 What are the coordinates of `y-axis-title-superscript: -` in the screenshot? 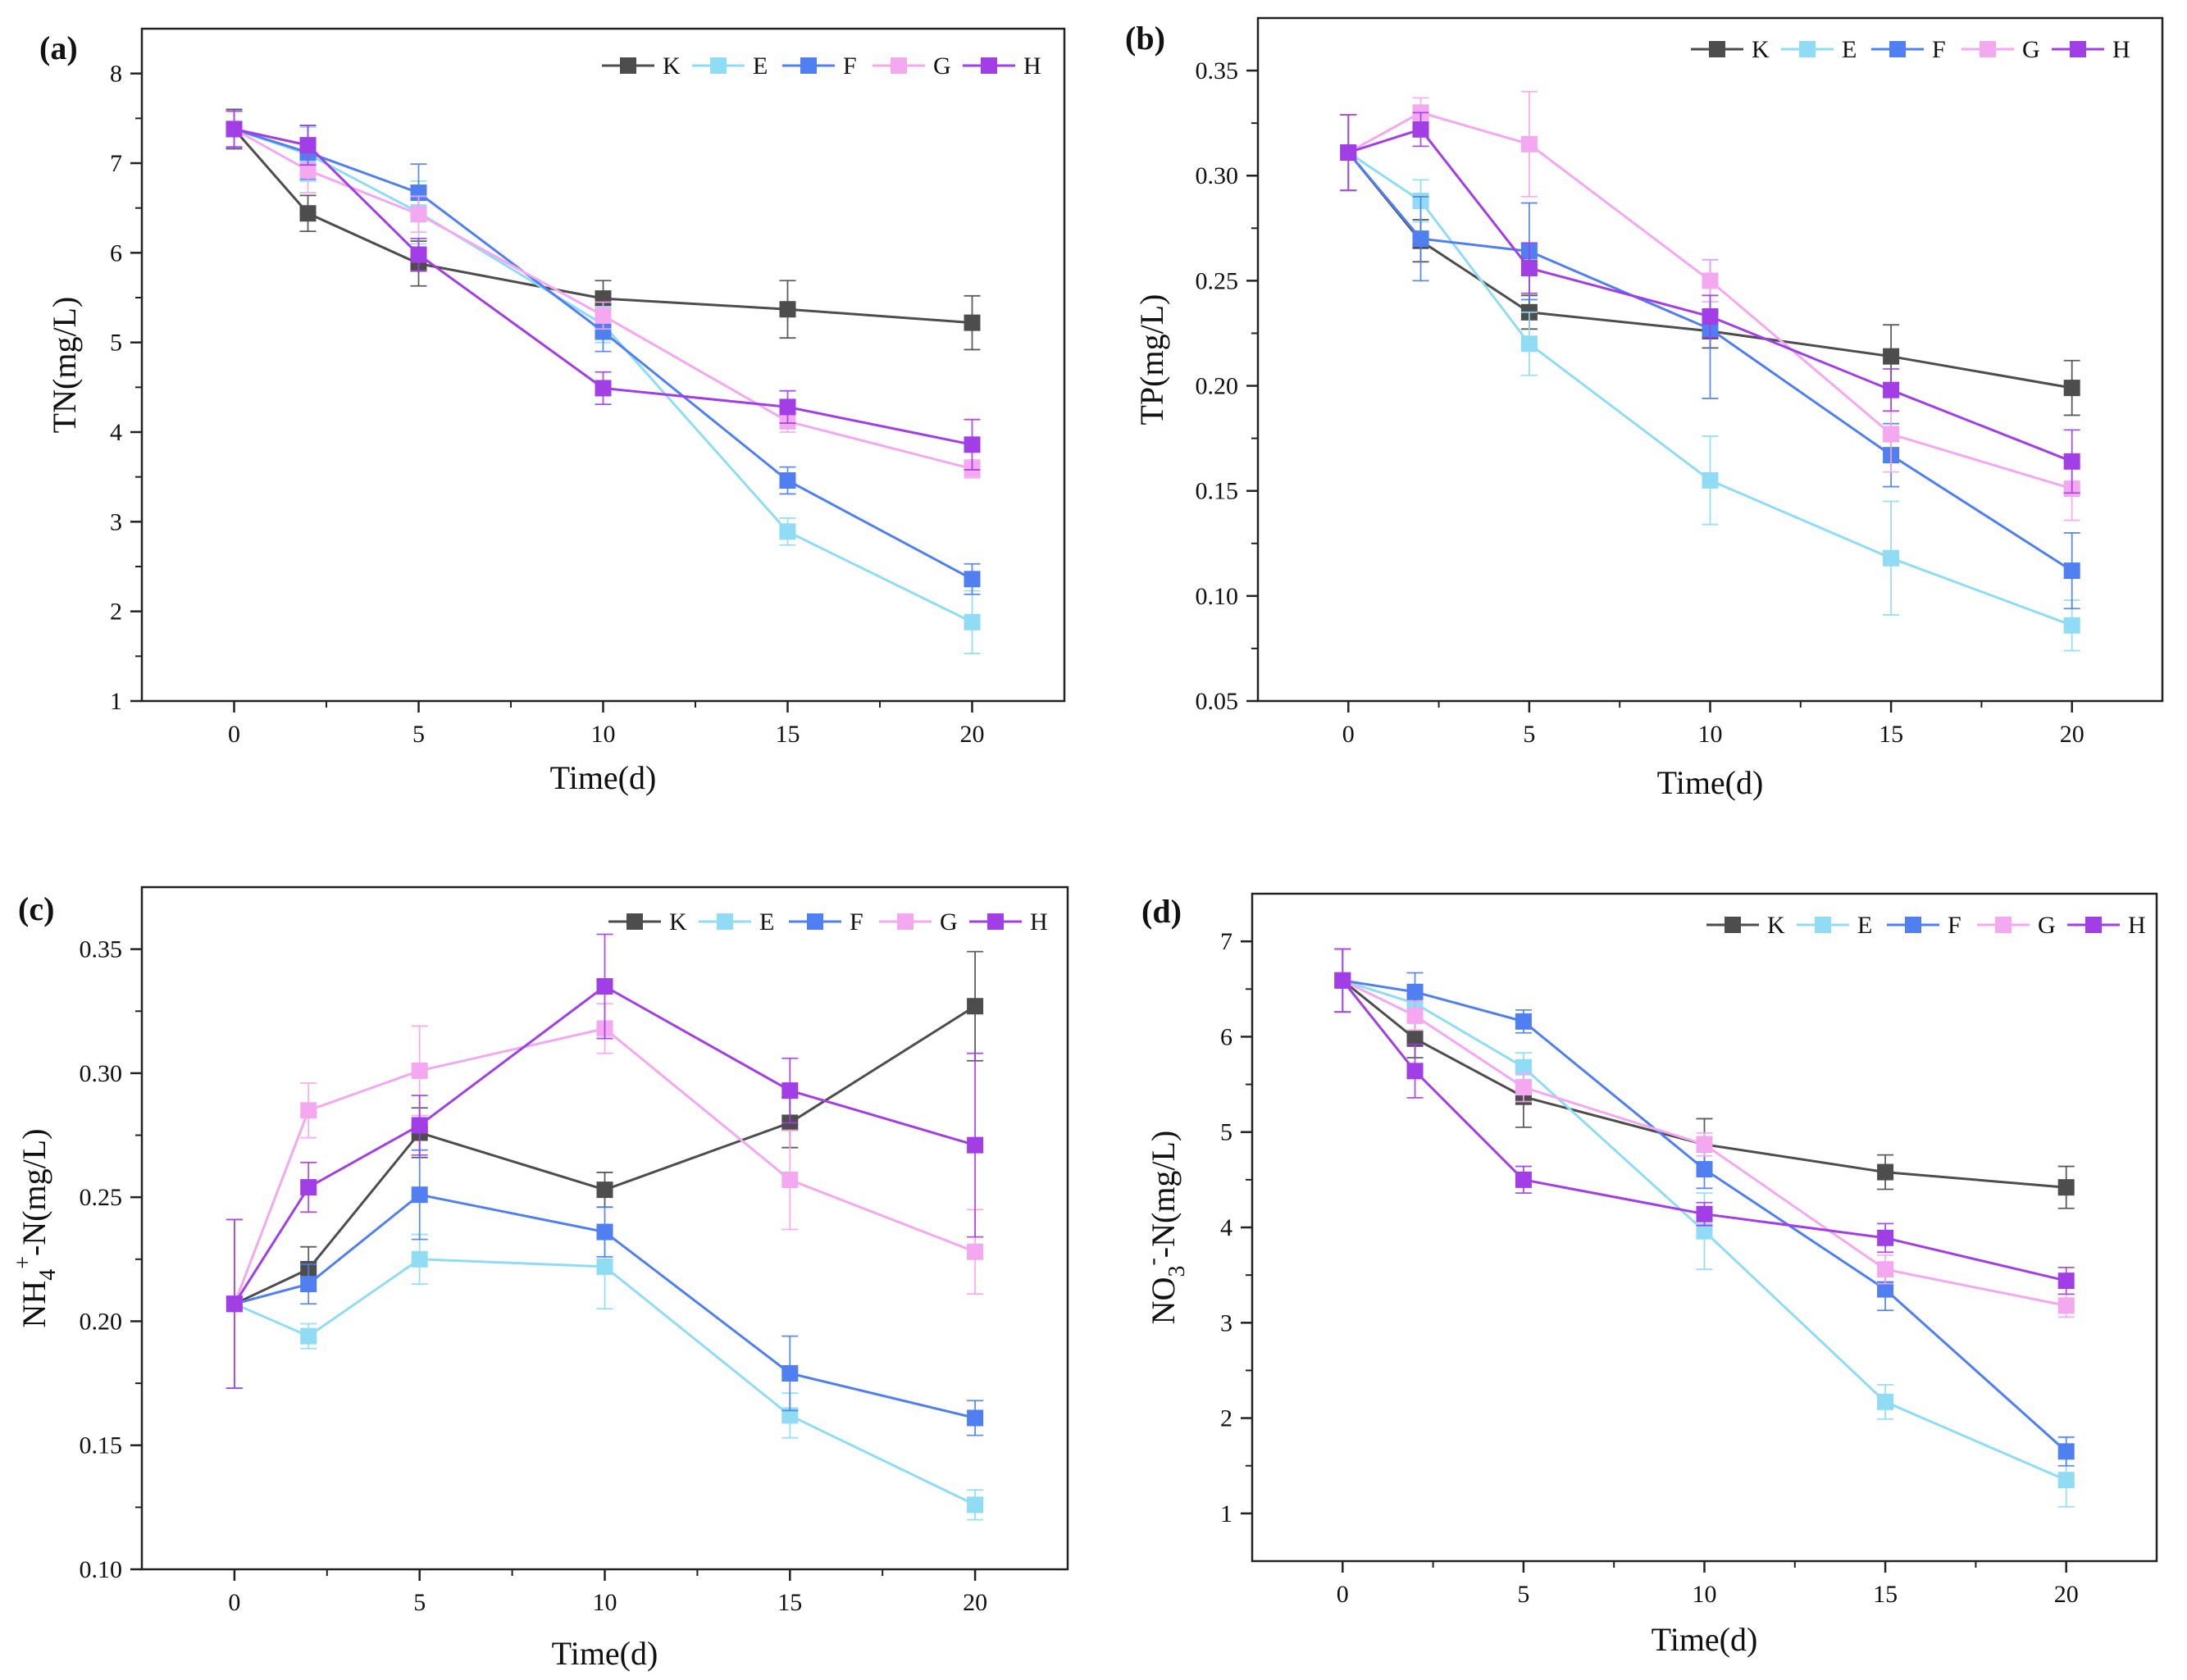 It's located at (1152, 1262).